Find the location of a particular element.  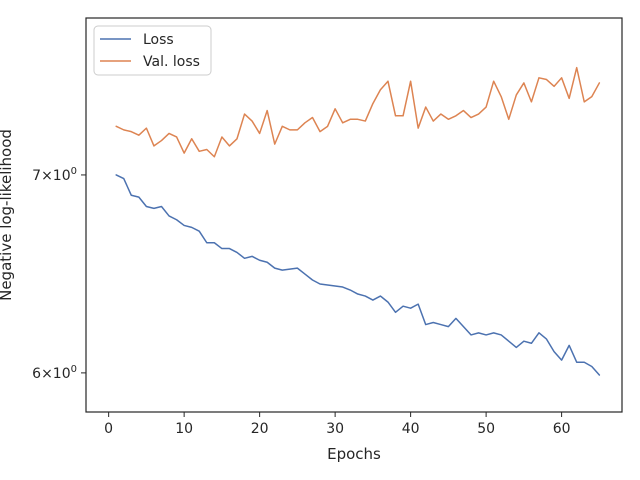

x-tick-label: 30 is located at coordinates (335, 429).